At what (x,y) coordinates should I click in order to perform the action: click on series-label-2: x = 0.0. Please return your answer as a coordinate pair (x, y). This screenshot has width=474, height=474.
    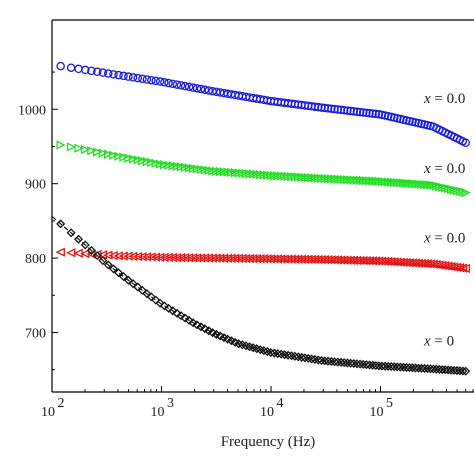
    Looking at the image, I should click on (444, 239).